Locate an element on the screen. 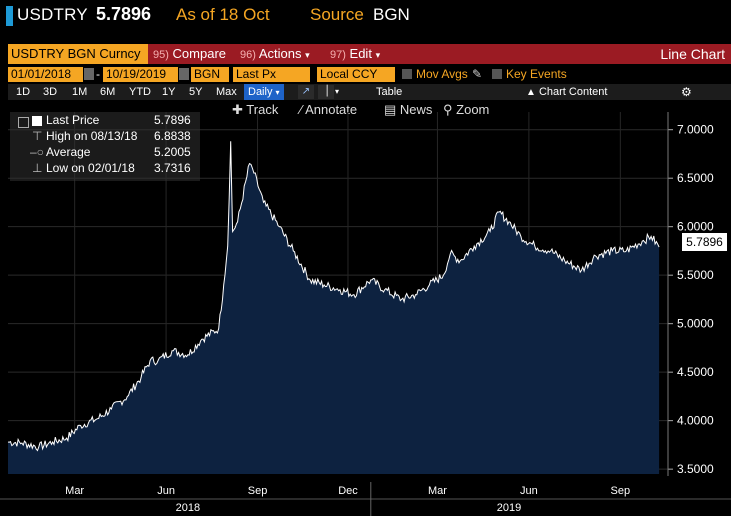 Image resolution: width=731 pixels, height=516 pixels. y-tick-label: 7.0000 is located at coordinates (695, 130).